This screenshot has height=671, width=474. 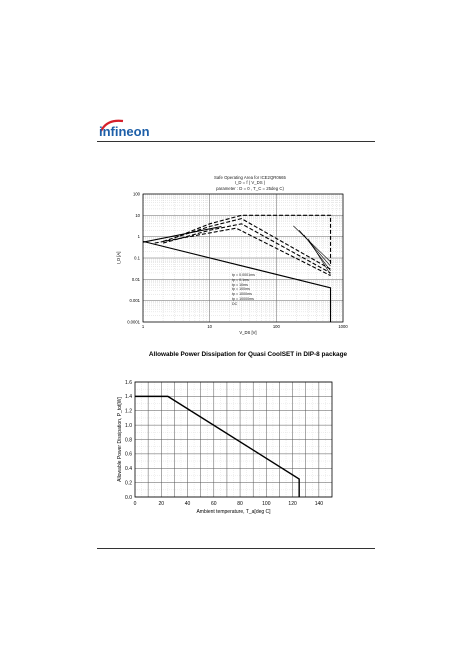 What do you see at coordinates (277, 326) in the screenshot?
I see `soa-x-tick-label: 100` at bounding box center [277, 326].